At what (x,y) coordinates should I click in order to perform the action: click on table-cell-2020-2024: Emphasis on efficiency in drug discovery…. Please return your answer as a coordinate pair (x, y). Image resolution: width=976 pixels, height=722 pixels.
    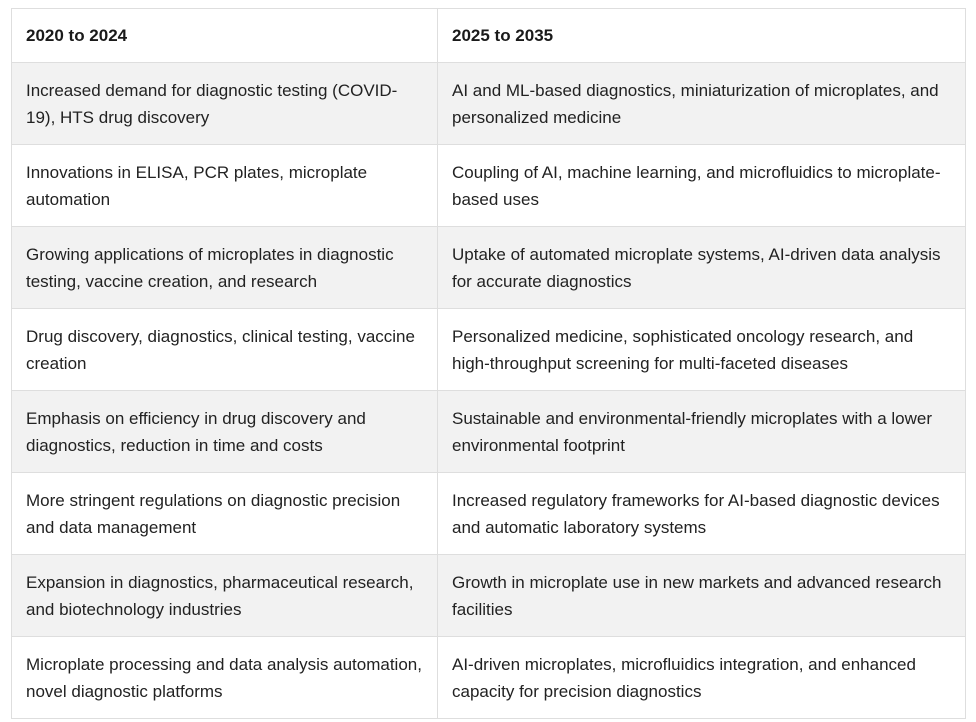
    Looking at the image, I should click on (224, 431).